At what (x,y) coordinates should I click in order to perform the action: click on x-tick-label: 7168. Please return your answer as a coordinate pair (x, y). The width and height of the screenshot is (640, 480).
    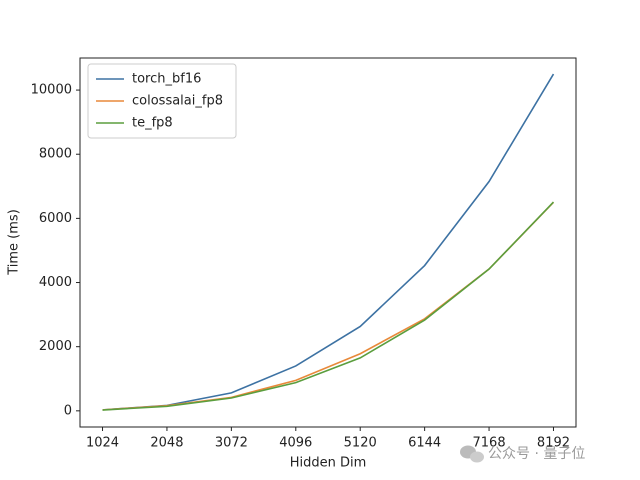
    Looking at the image, I should click on (489, 443).